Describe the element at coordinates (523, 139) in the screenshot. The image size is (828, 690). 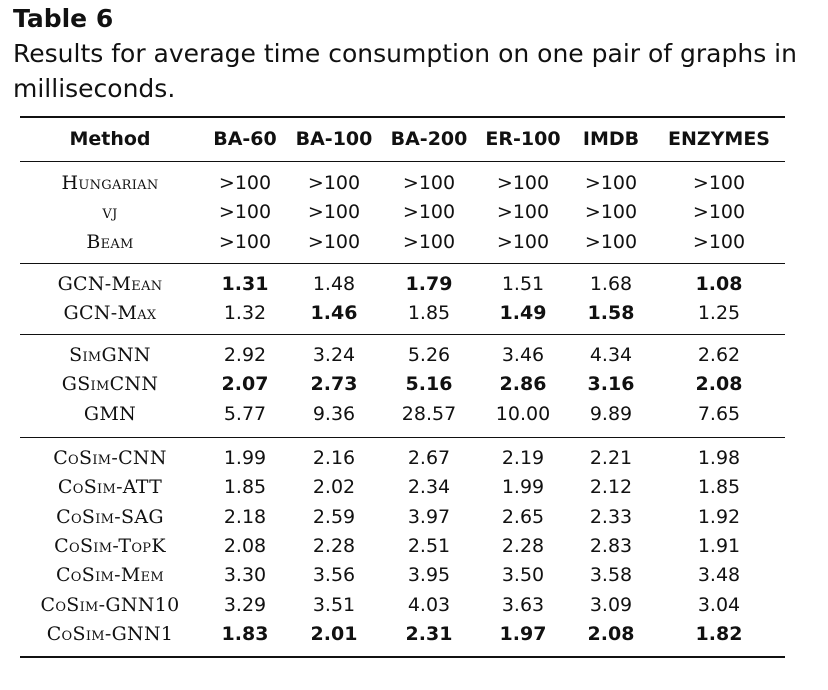
I see `header-dataset: ER-100` at that location.